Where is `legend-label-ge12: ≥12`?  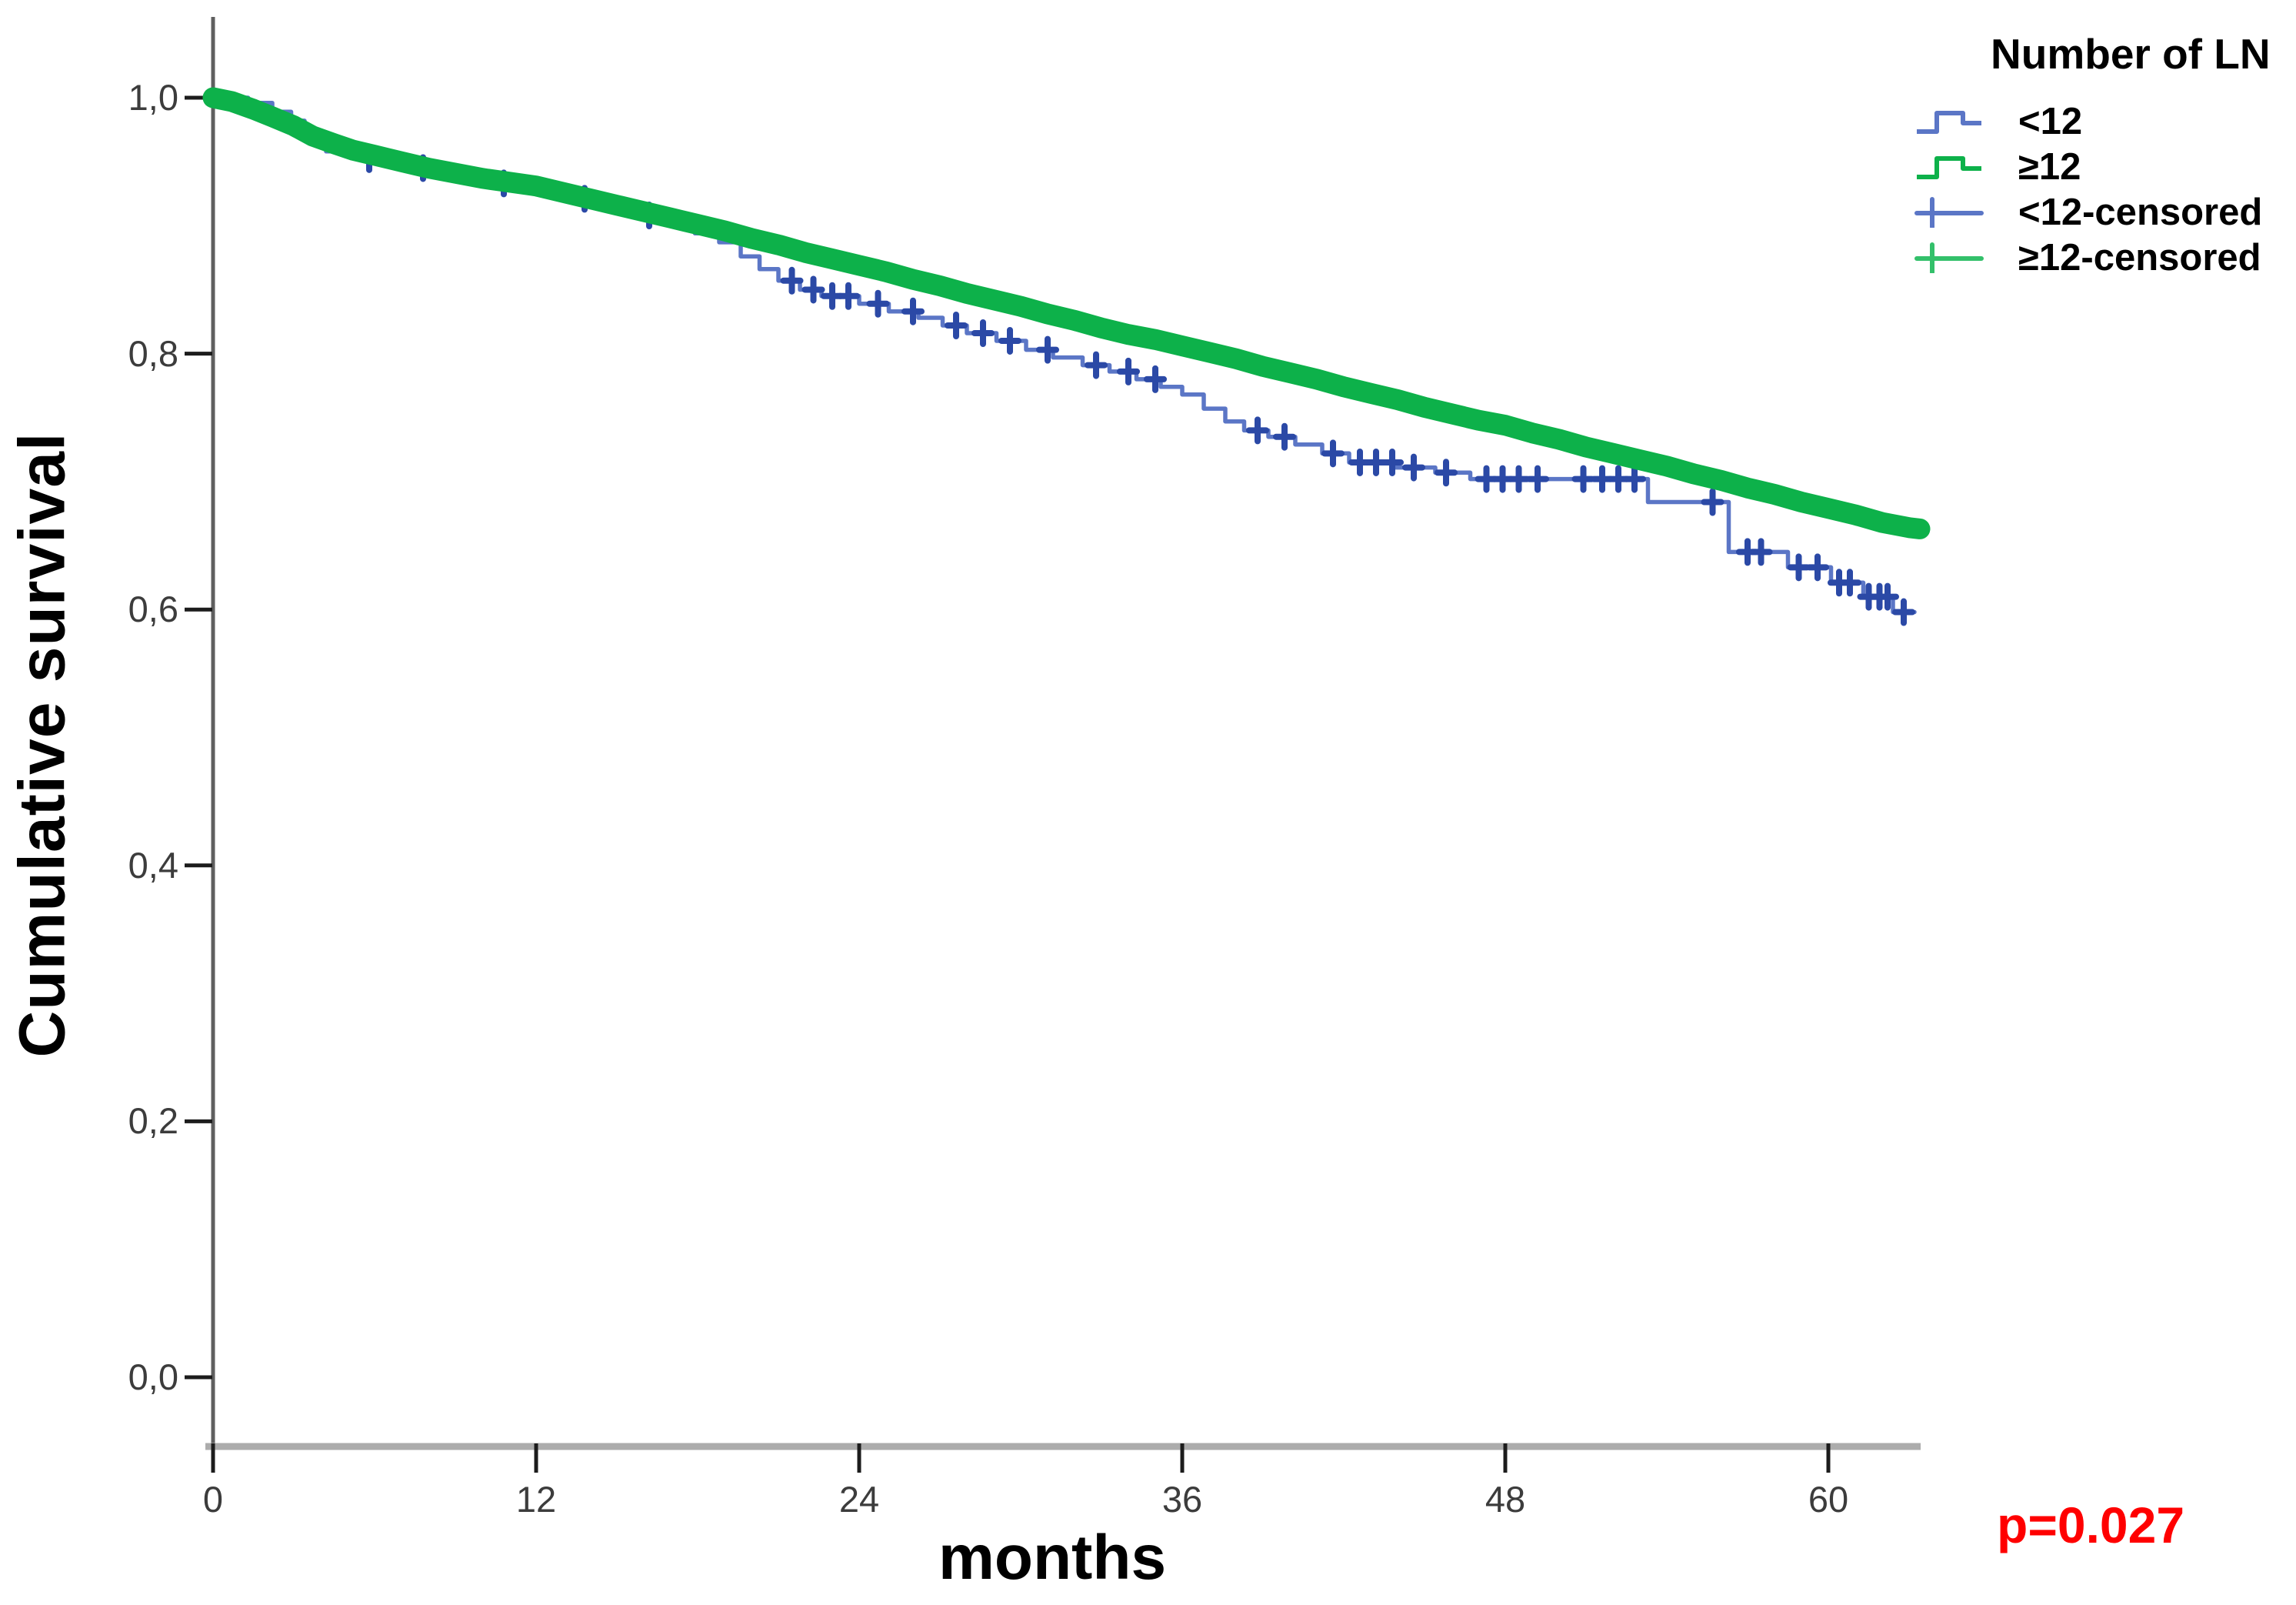
legend-label-ge12: ≥12 is located at coordinates (2049, 166).